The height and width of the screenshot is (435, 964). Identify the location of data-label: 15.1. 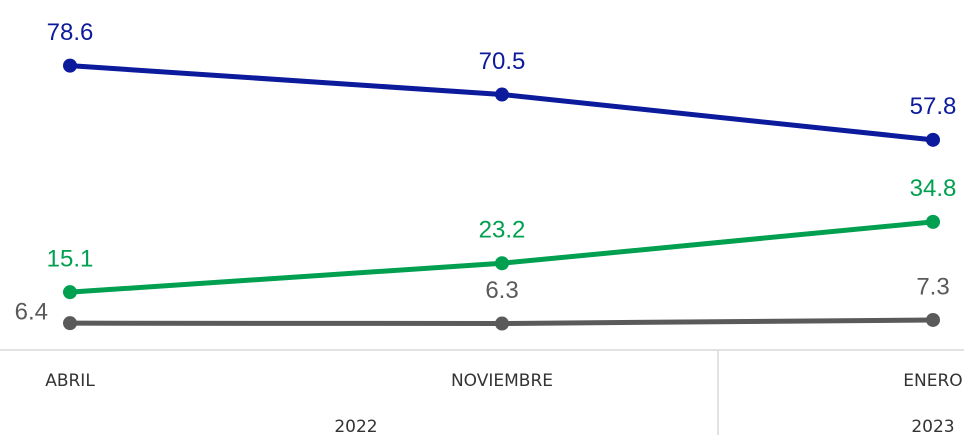
(70, 258).